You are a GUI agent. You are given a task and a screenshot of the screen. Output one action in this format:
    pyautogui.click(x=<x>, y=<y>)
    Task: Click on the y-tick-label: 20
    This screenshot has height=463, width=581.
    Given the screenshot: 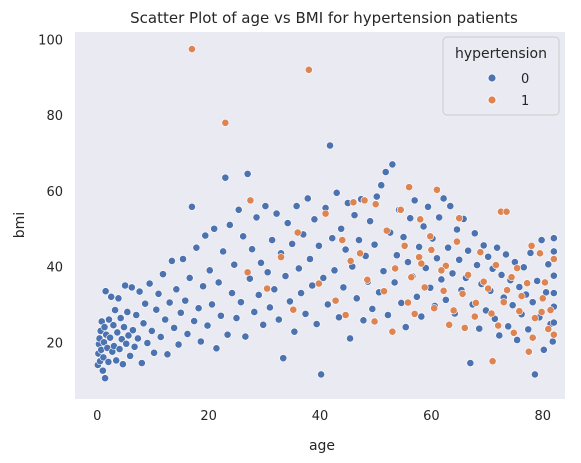 What is the action you would take?
    pyautogui.click(x=54, y=343)
    